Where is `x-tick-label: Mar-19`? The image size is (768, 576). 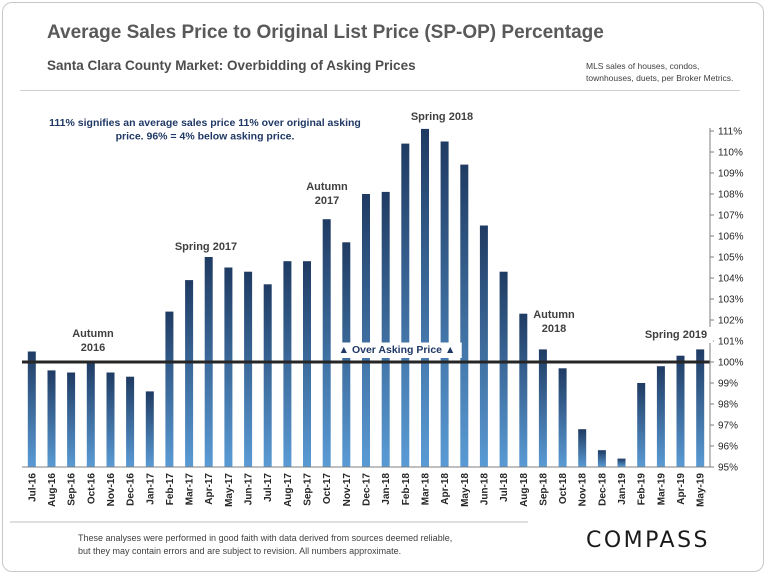 x-tick-label: Mar-19 is located at coordinates (661, 489).